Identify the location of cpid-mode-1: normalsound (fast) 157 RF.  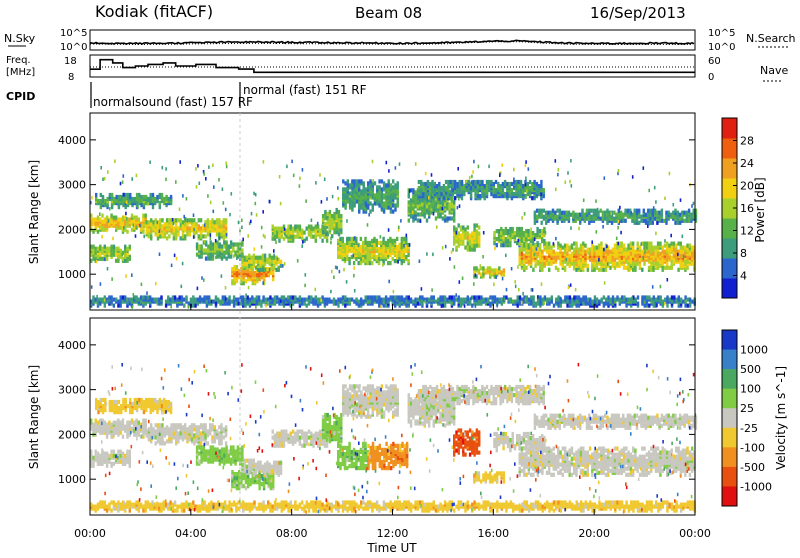
(173, 102).